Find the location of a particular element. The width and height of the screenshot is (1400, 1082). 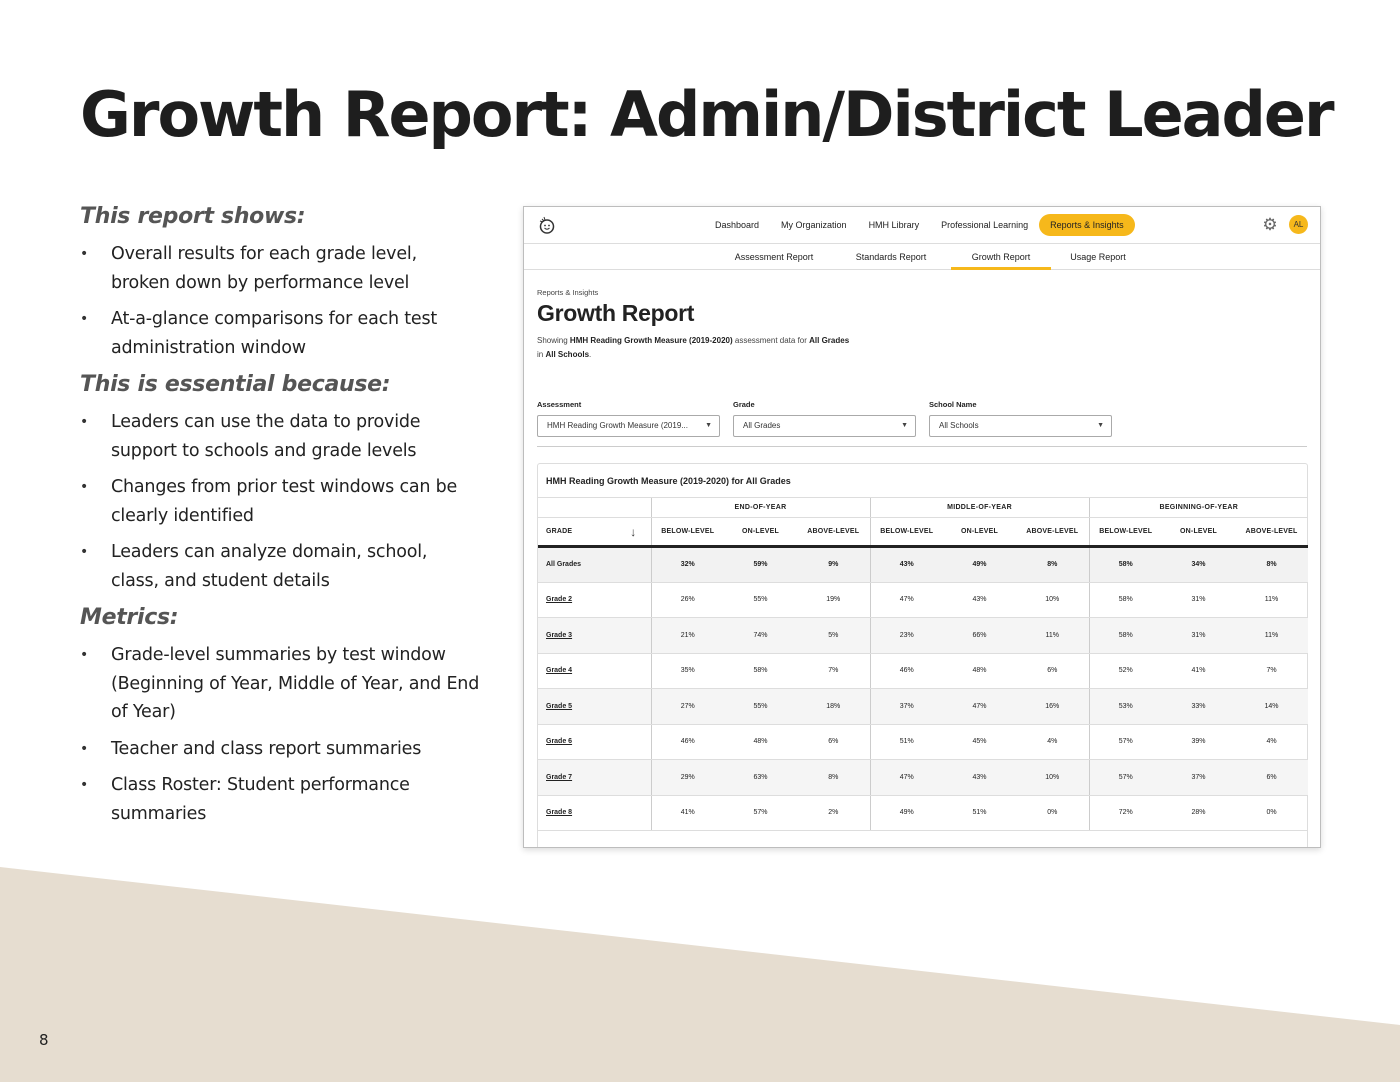

breadcrumb: Reports & Insights is located at coordinates (568, 292).